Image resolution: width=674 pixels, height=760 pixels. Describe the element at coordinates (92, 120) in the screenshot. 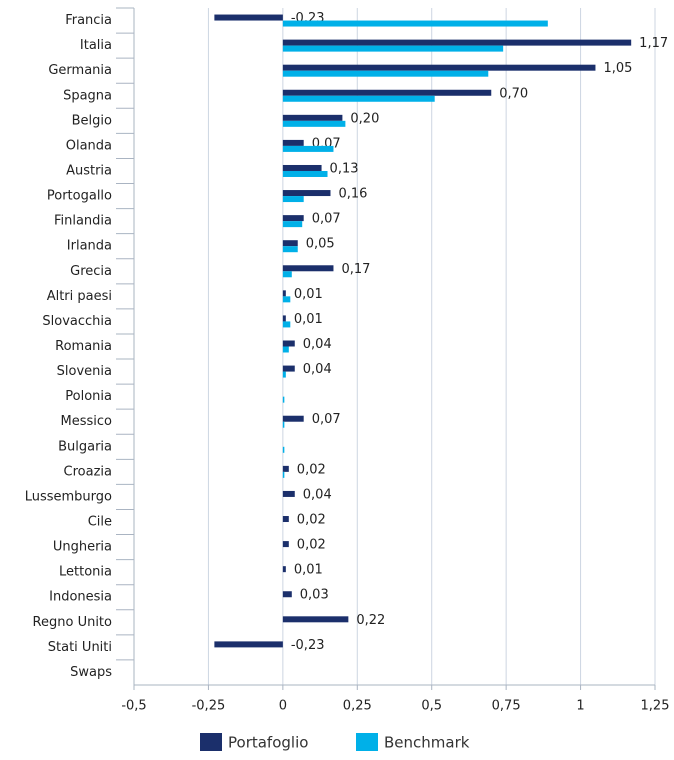

I see `y-tick-label: Belgio` at that location.